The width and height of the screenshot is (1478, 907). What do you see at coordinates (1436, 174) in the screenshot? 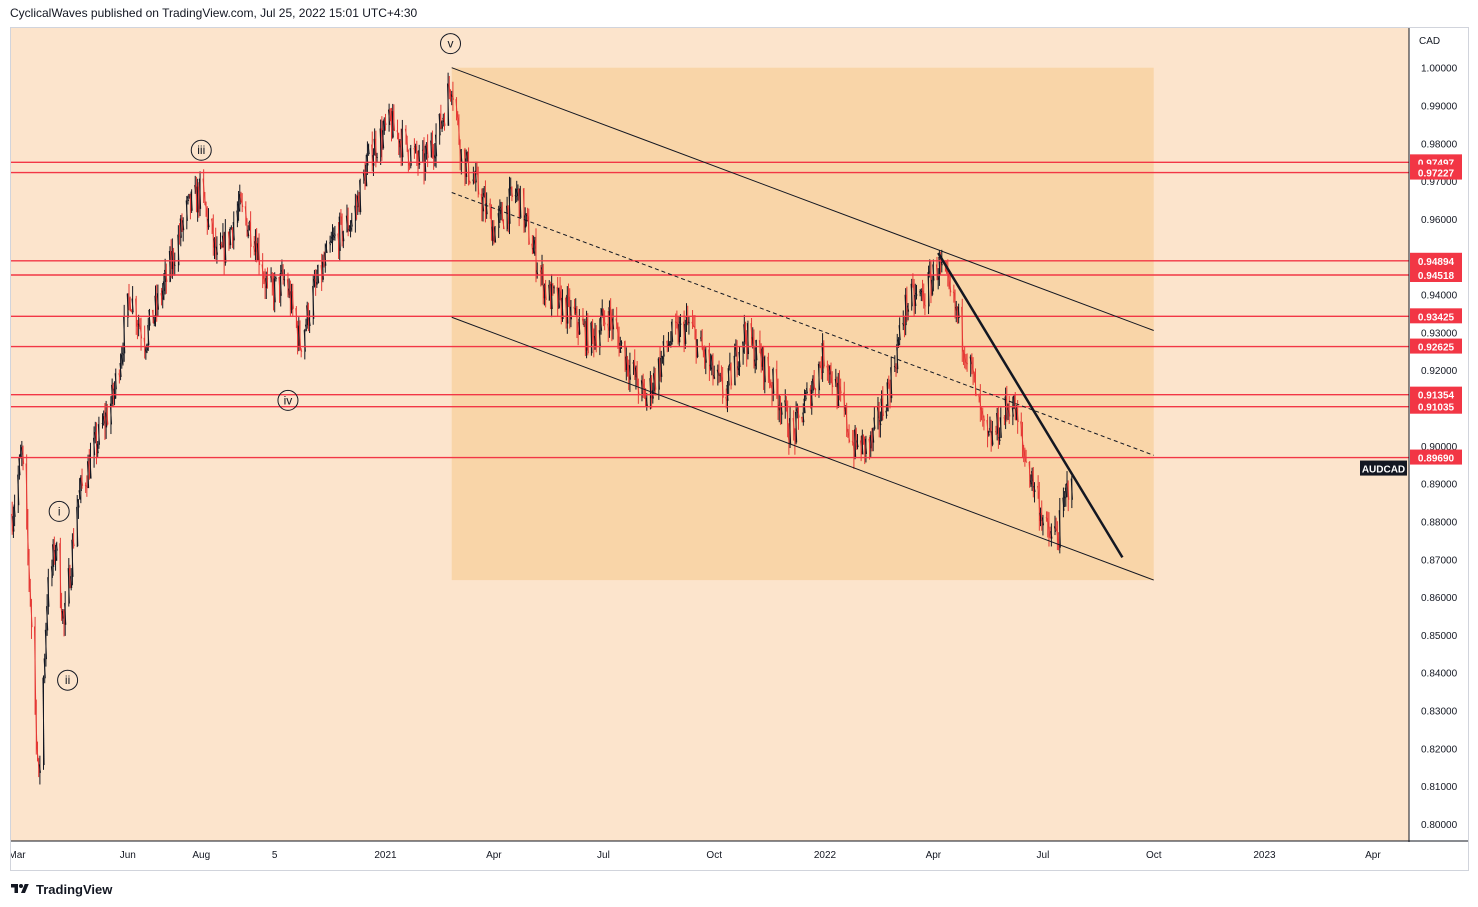
I see `level-price-tag-text: 0.97227` at bounding box center [1436, 174].